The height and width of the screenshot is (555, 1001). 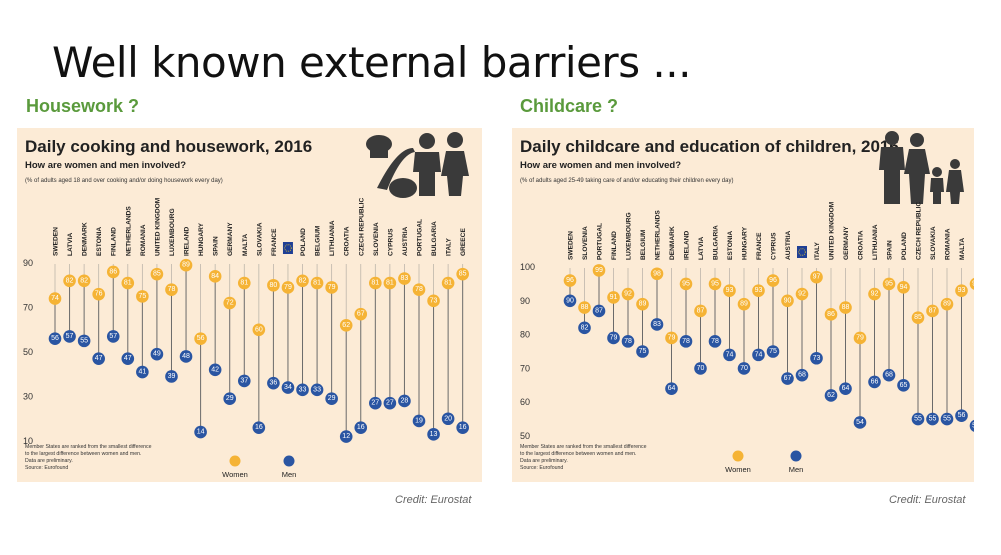 I want to click on men-value-label: 70, so click(x=701, y=368).